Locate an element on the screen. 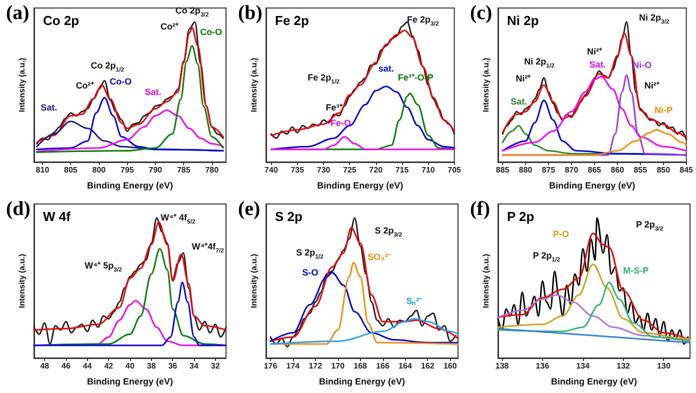 Image resolution: width=696 pixels, height=393 pixels. series-label: Sₙ²⁻ is located at coordinates (414, 301).